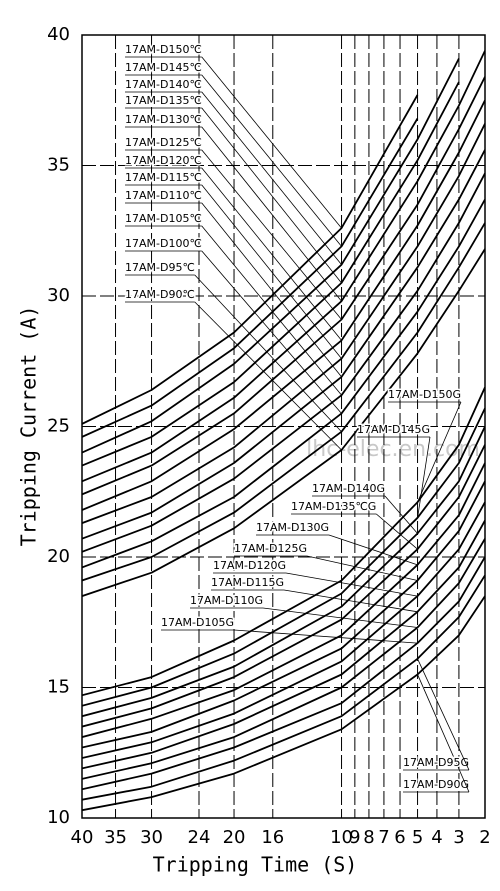 This screenshot has height=891, width=500. What do you see at coordinates (197, 622) in the screenshot?
I see `curve-label: 17AM-D105G` at bounding box center [197, 622].